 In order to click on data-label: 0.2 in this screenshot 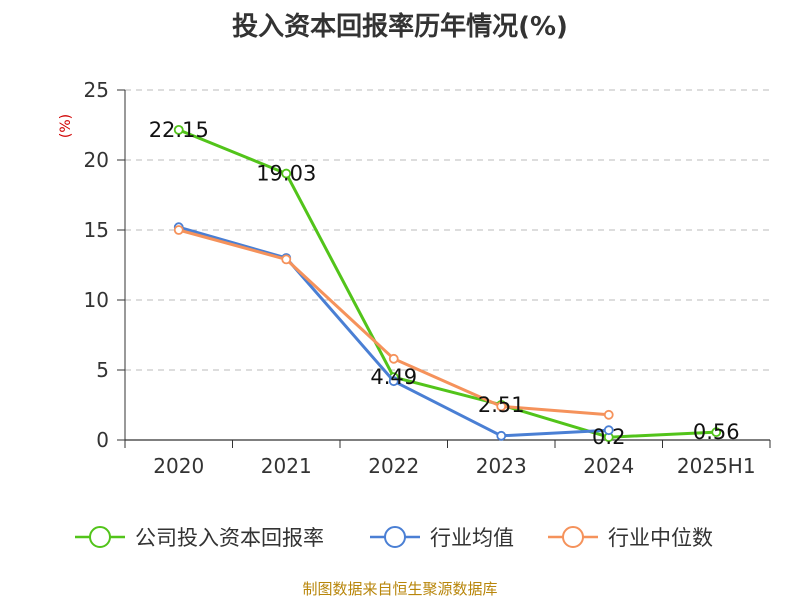, I will do `click(608, 437)`.